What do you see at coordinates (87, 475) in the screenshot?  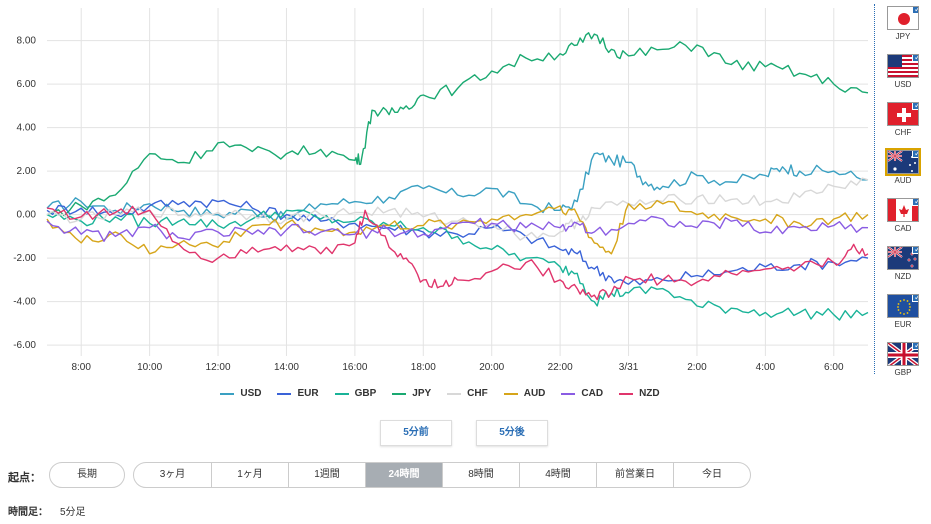 I see `long-term-button: 長期` at bounding box center [87, 475].